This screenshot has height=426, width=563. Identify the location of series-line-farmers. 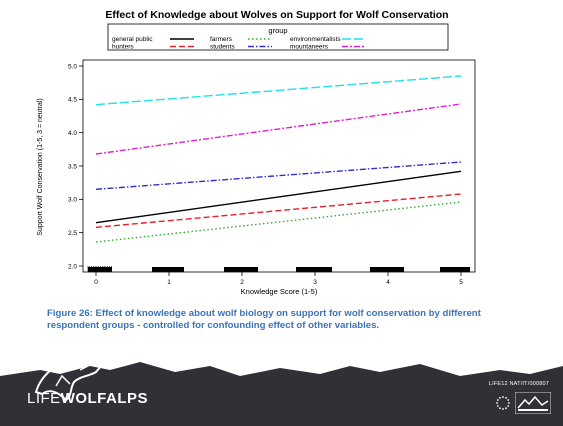
(278, 222).